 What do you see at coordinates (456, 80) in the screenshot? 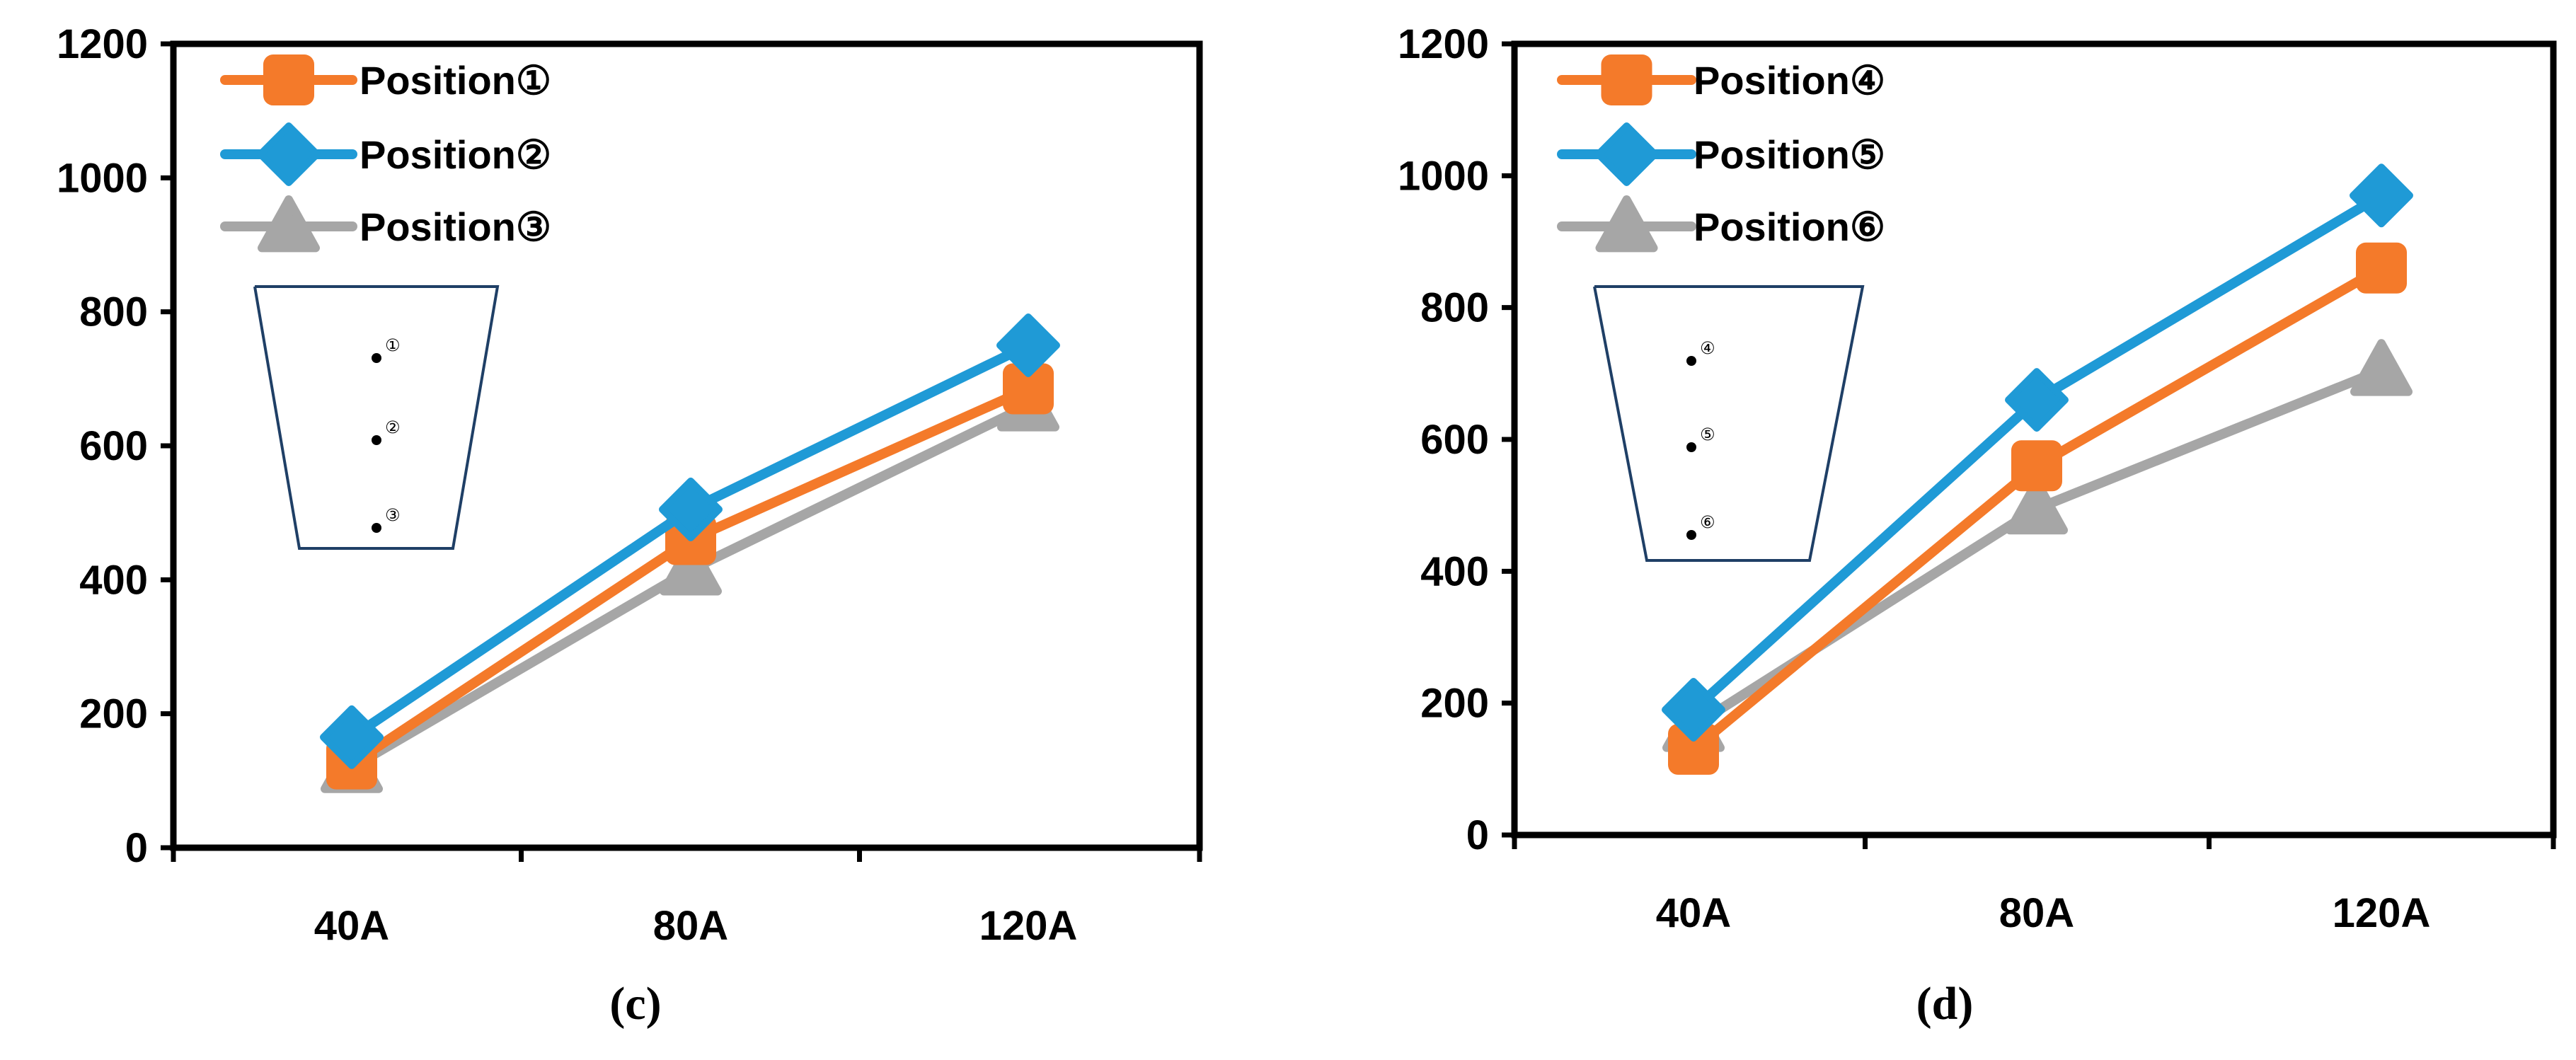
I see `legend-label: Position①` at bounding box center [456, 80].